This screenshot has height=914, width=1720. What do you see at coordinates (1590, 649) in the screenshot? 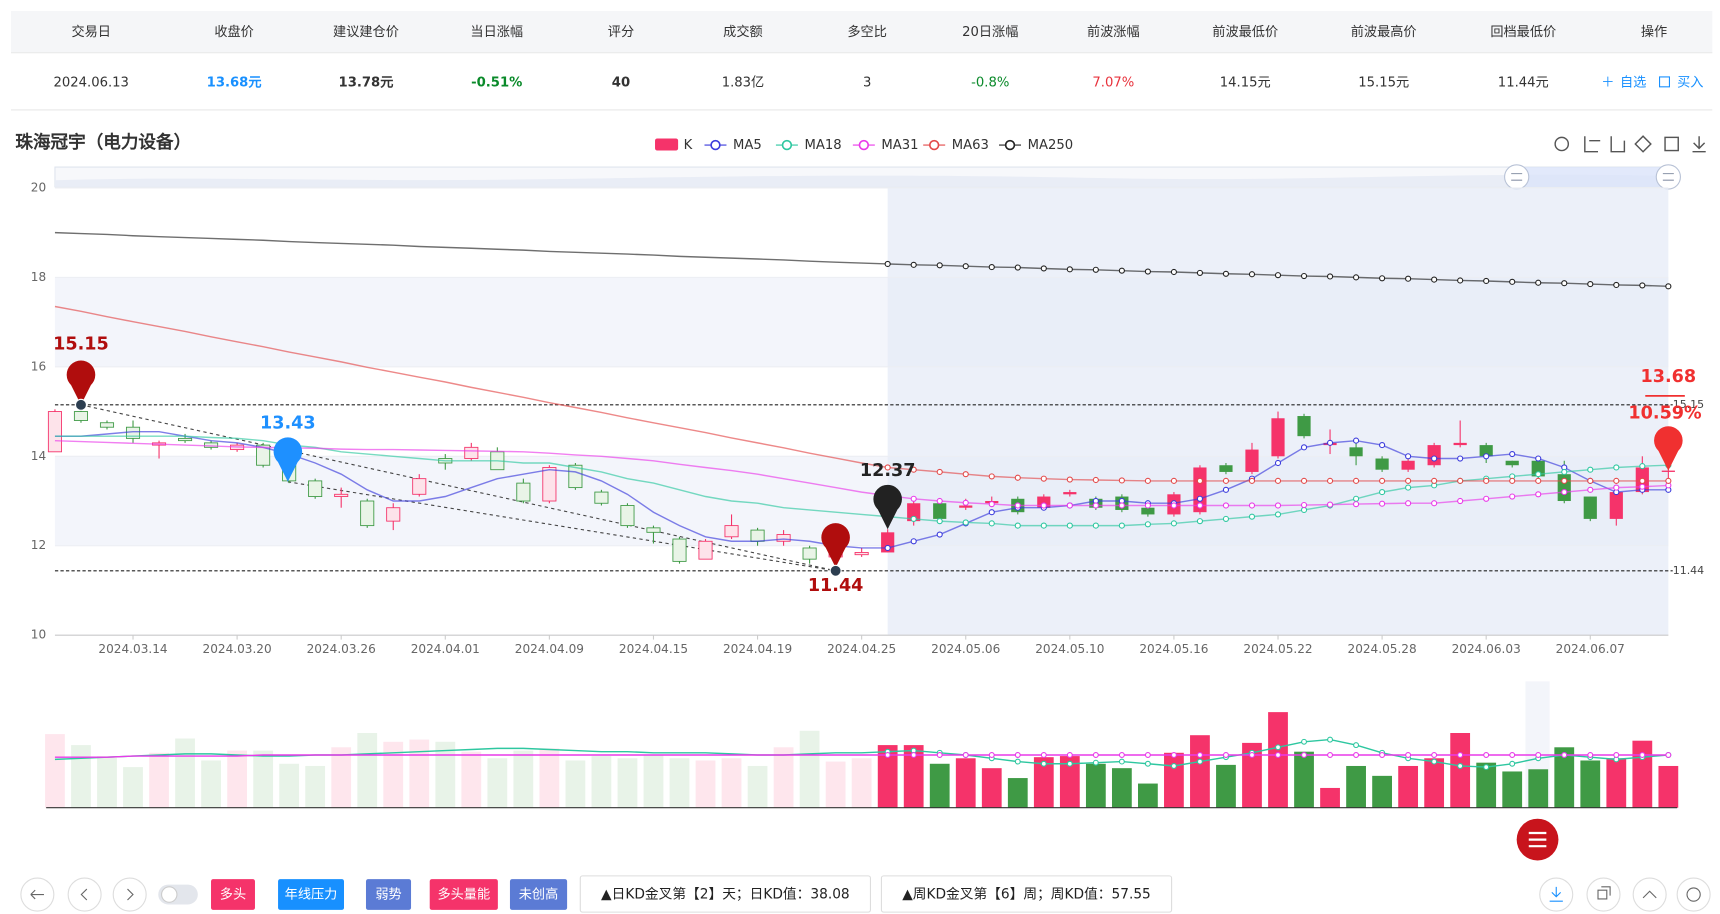
I see `x-tick-label: 2024.06.07` at bounding box center [1590, 649].